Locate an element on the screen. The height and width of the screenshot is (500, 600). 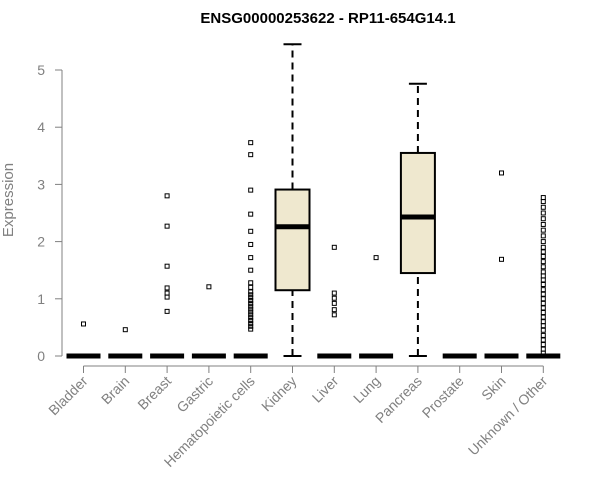
y-tick-label: 0 is located at coordinates (41, 356).